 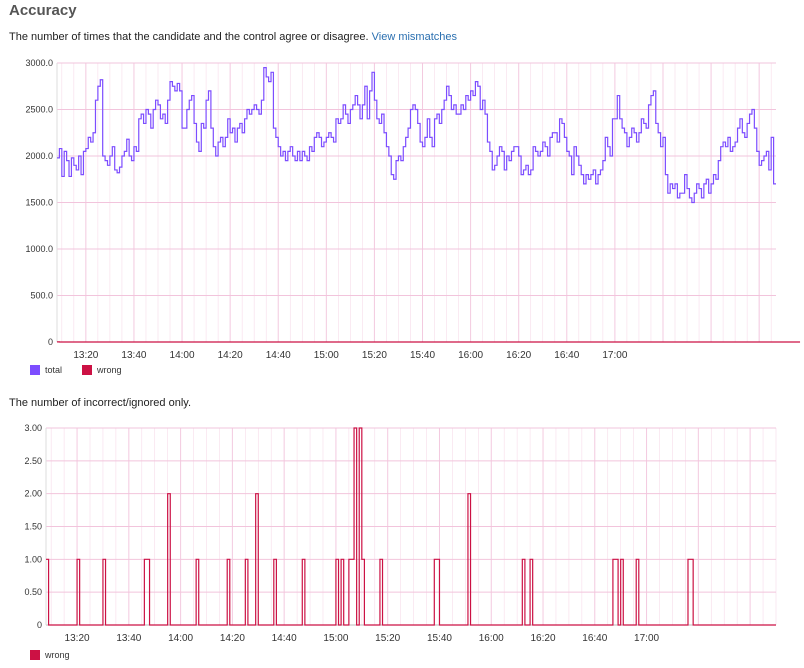 I want to click on chart2-x-tick-label: 15:00, so click(x=335, y=637).